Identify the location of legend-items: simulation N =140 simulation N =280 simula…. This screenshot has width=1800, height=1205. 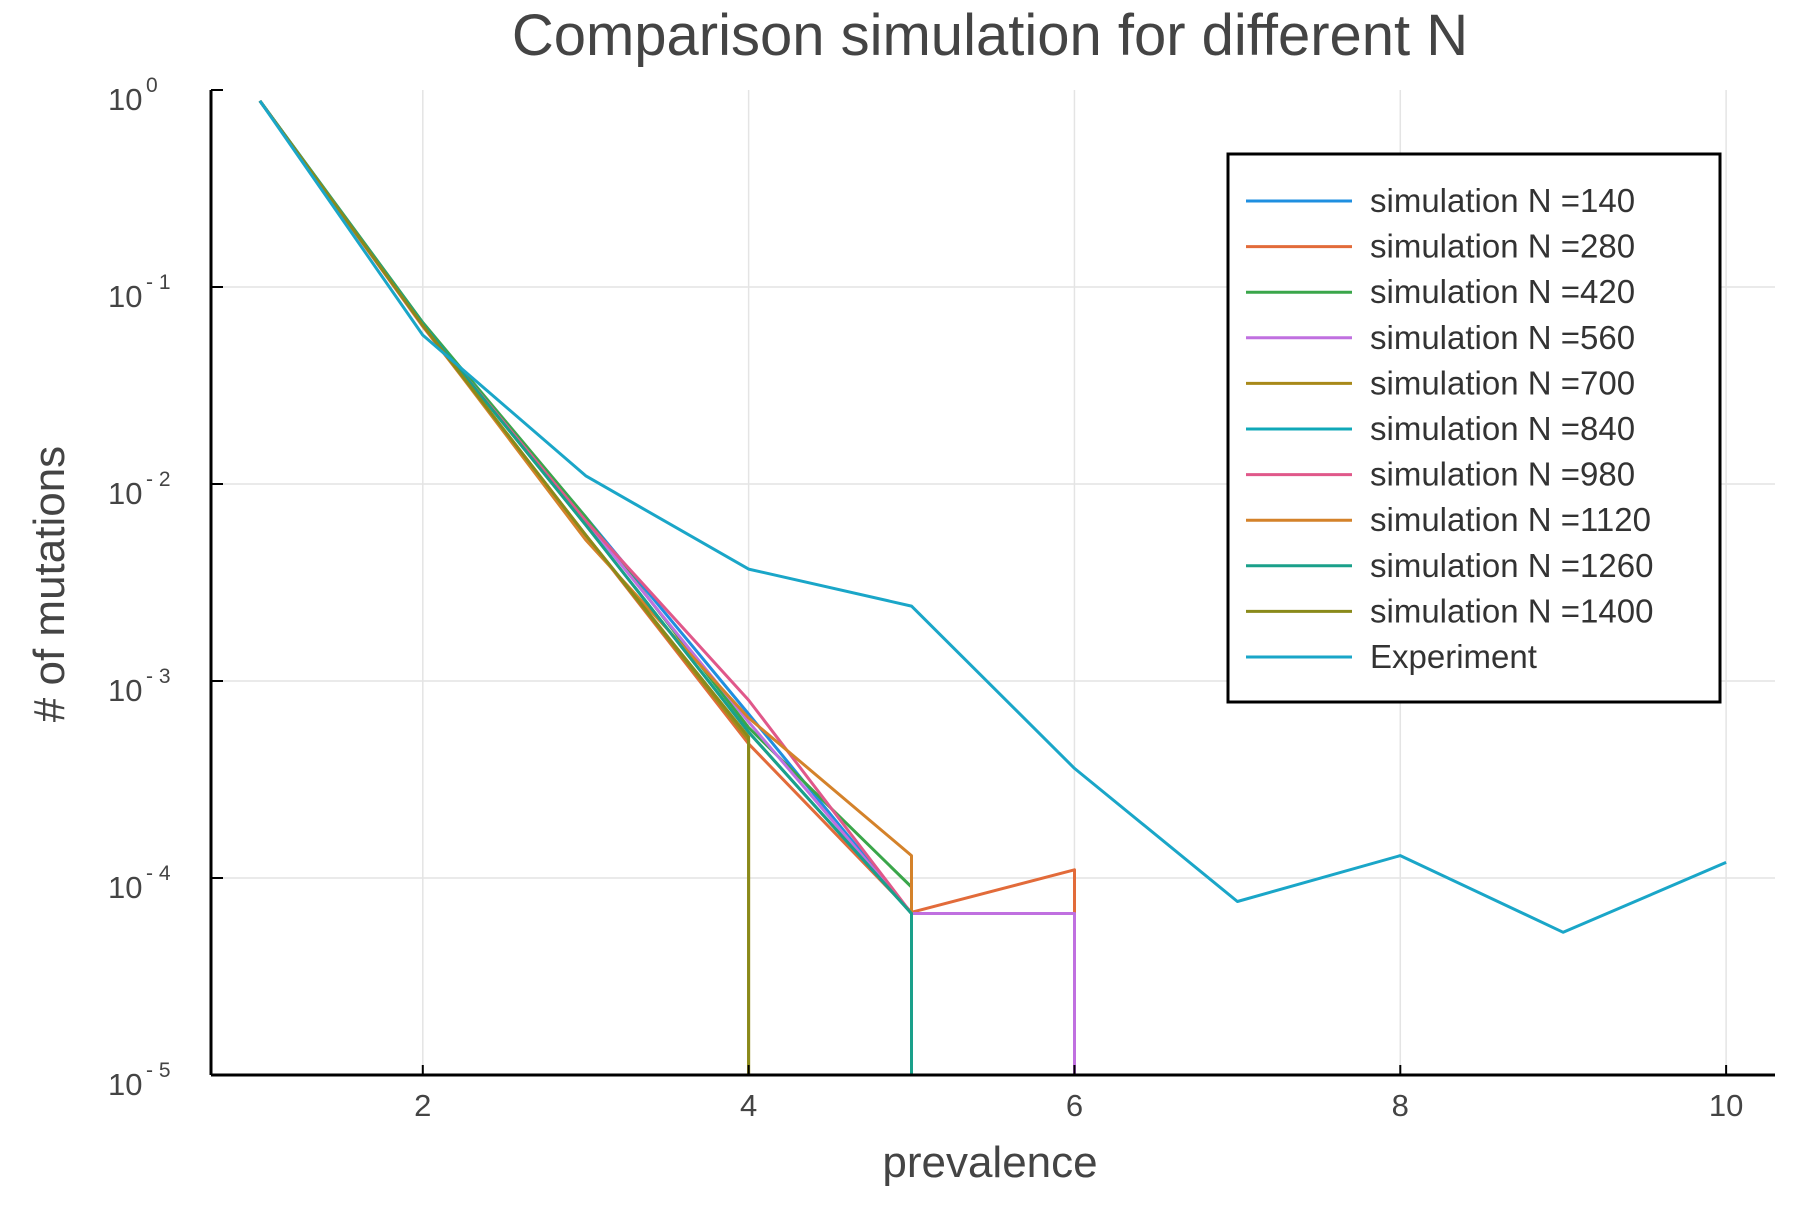
(1449, 428).